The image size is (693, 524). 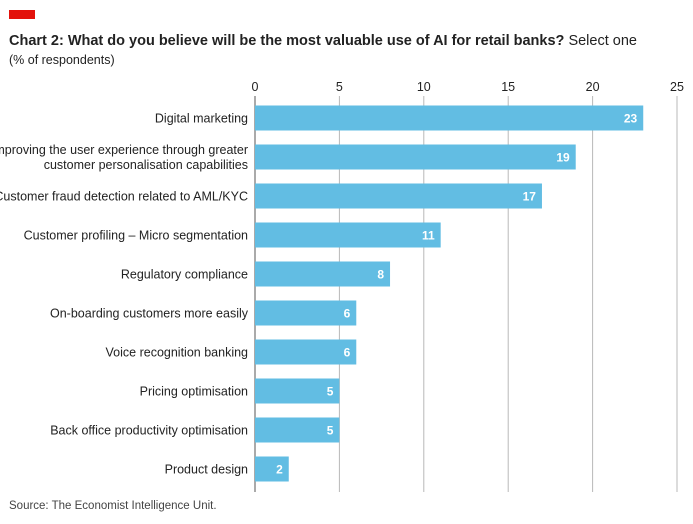 What do you see at coordinates (194, 392) in the screenshot?
I see `category-label: Pricing optimisation` at bounding box center [194, 392].